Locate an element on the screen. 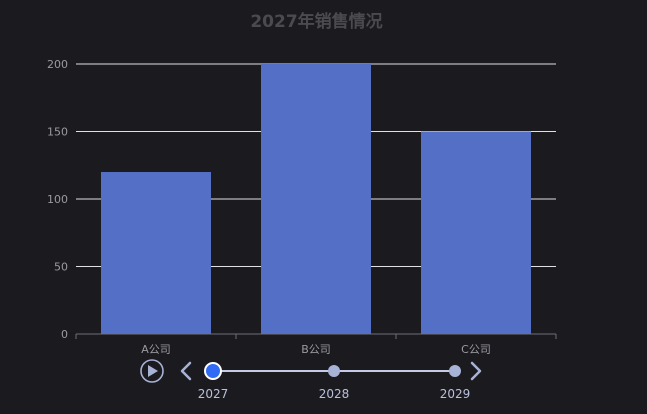 This screenshot has width=647, height=414. timeline-label: 2028 is located at coordinates (334, 394).